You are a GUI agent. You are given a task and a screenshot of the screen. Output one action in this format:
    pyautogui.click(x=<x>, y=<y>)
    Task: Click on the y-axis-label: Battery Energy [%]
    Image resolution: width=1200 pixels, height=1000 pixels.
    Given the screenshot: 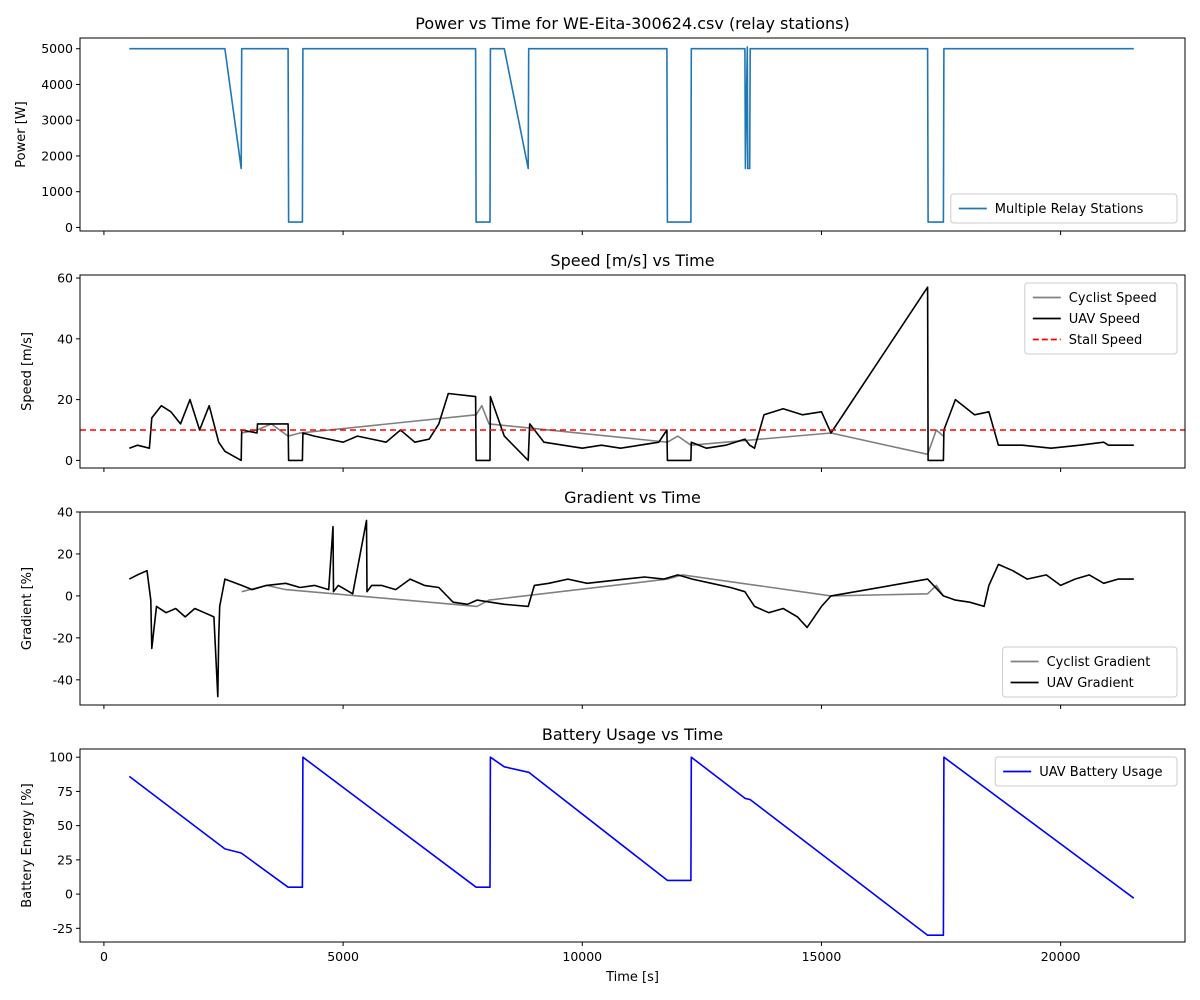 What is the action you would take?
    pyautogui.click(x=27, y=845)
    